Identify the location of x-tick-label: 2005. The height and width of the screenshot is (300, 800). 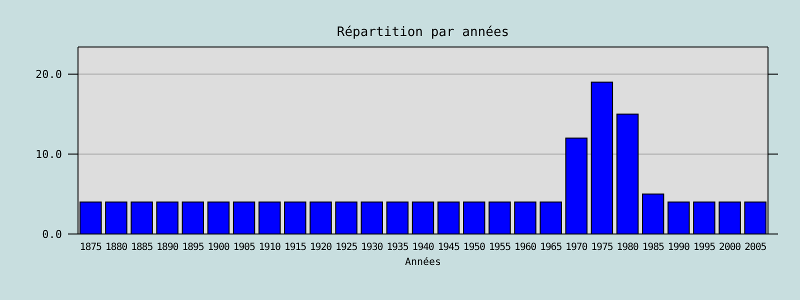
(755, 247).